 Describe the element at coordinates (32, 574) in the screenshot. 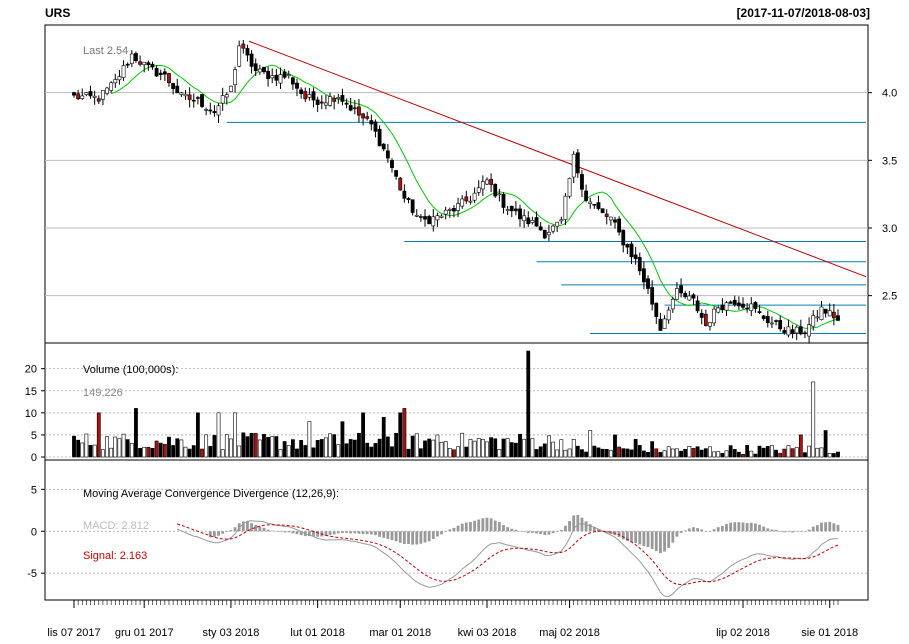

I see `macd-tick-label: -5` at that location.